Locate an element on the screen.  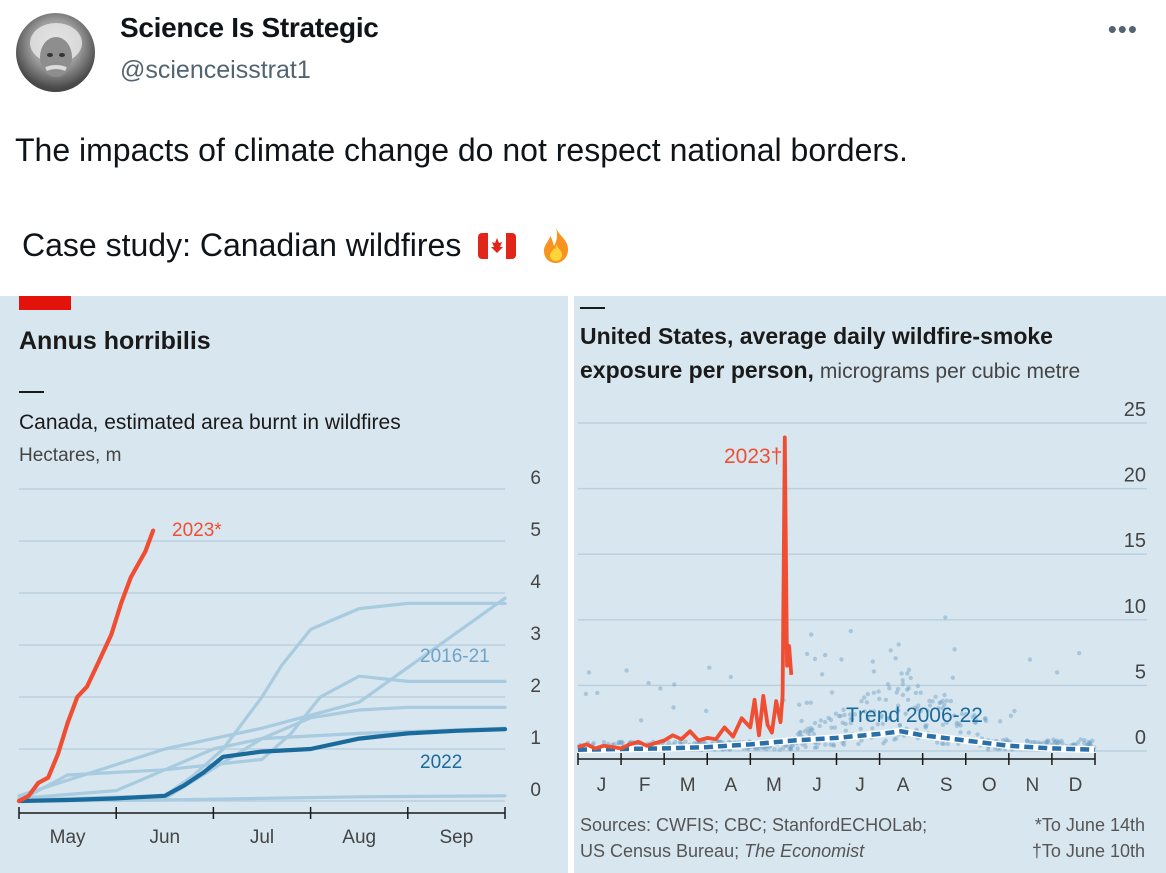
more-icon: ••• is located at coordinates (1122, 29).